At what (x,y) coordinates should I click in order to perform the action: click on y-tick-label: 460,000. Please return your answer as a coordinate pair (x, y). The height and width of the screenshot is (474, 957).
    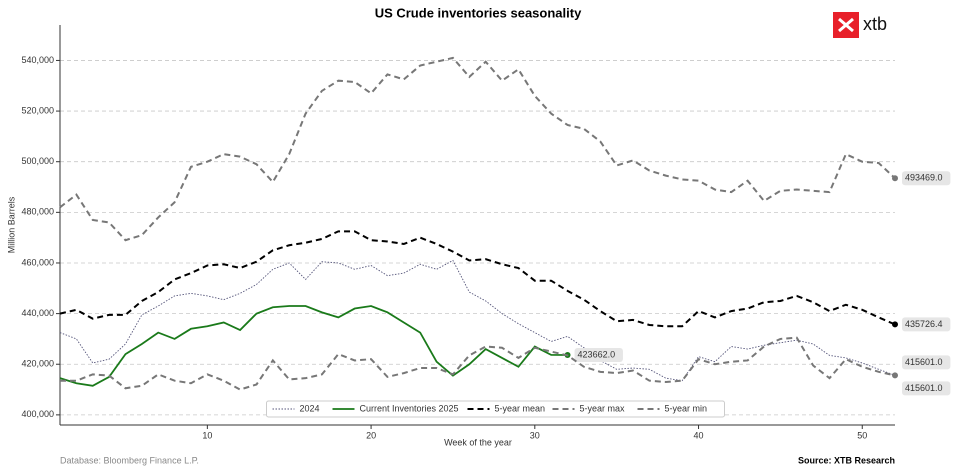
    Looking at the image, I should click on (37, 262).